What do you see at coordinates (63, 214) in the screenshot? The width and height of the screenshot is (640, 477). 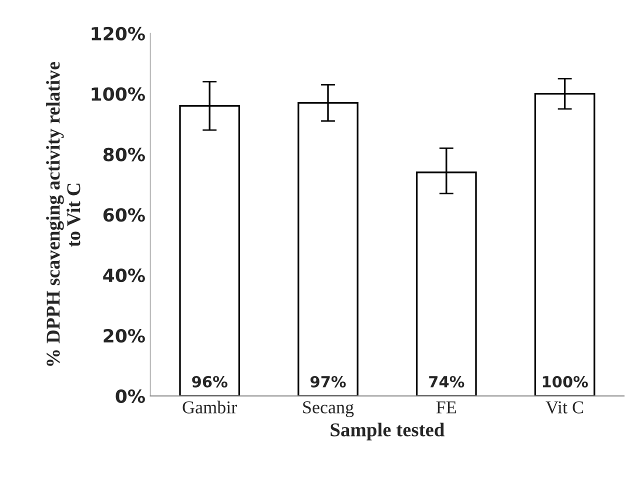 I see `y-axis-title: % DPPH scavenging activity relative to Vit C` at bounding box center [63, 214].